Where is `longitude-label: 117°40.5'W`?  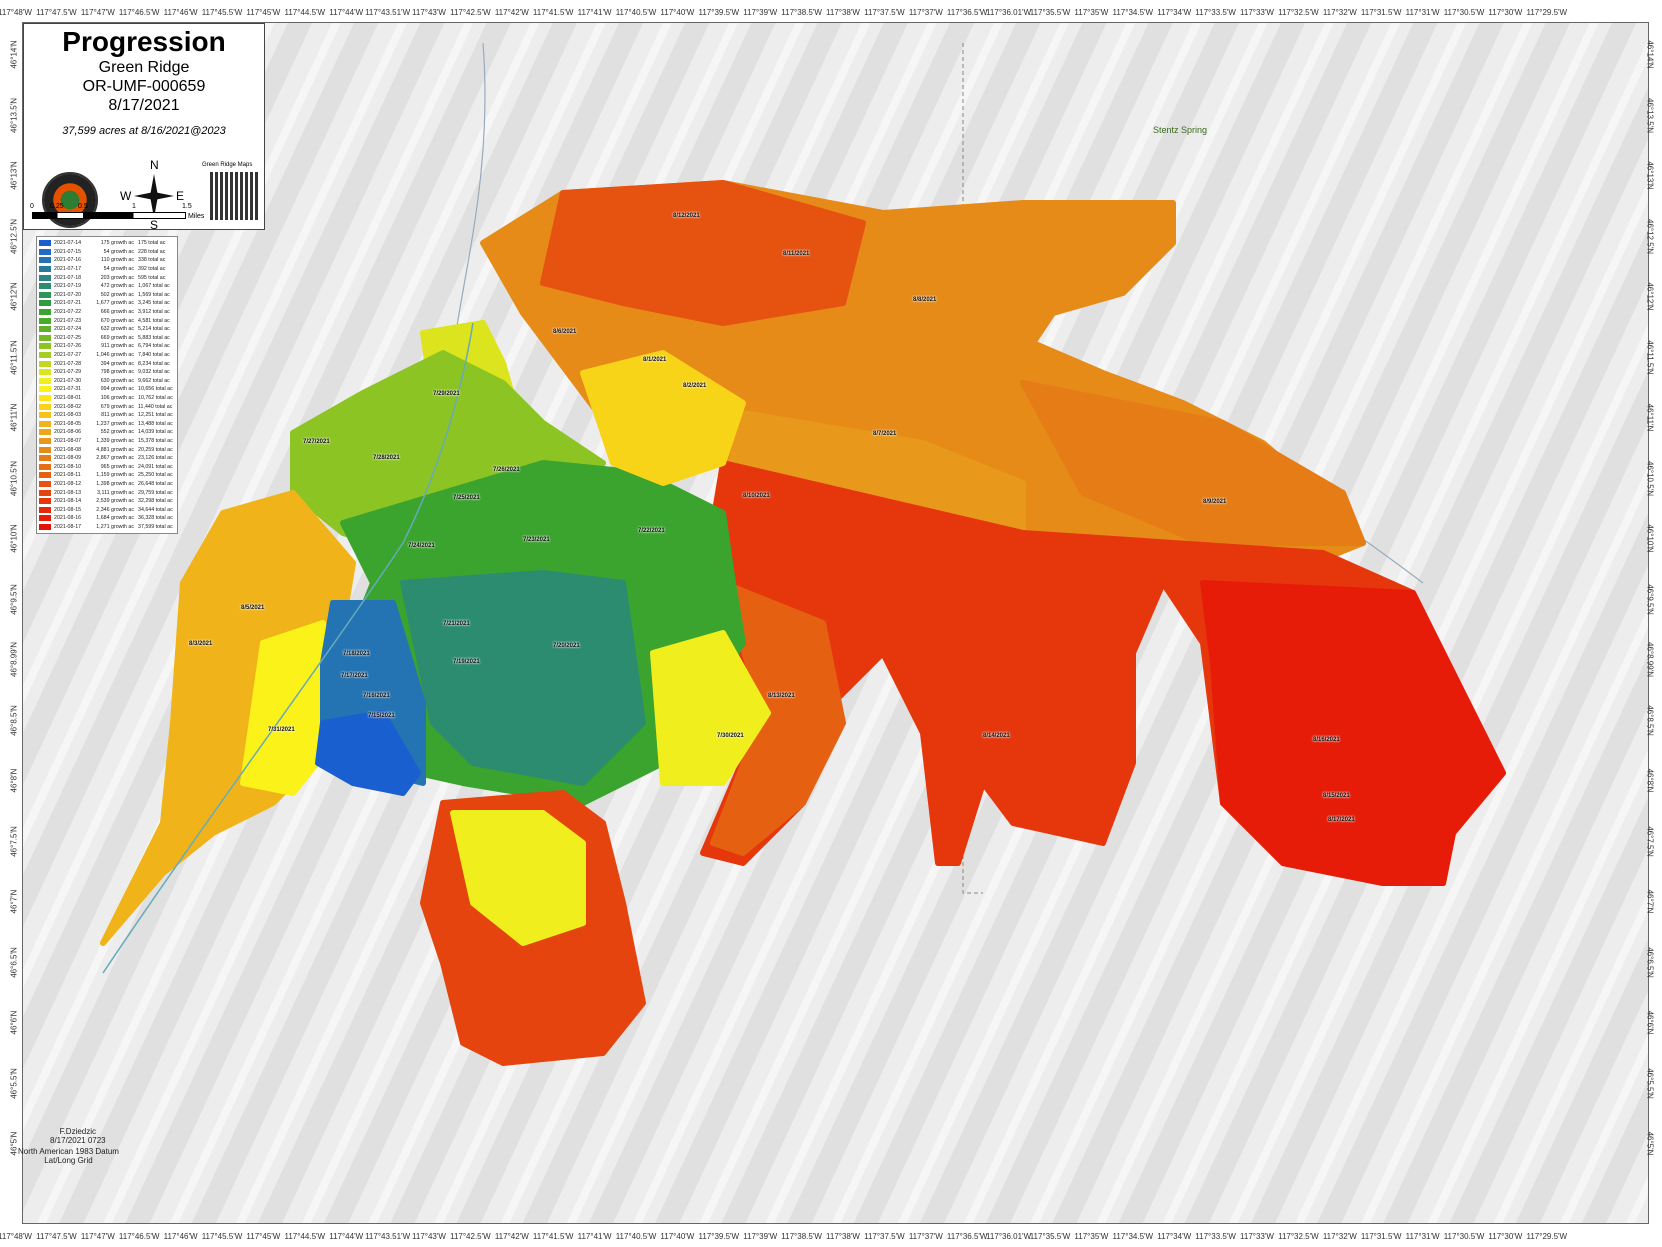 longitude-label: 117°40.5'W is located at coordinates (636, 12).